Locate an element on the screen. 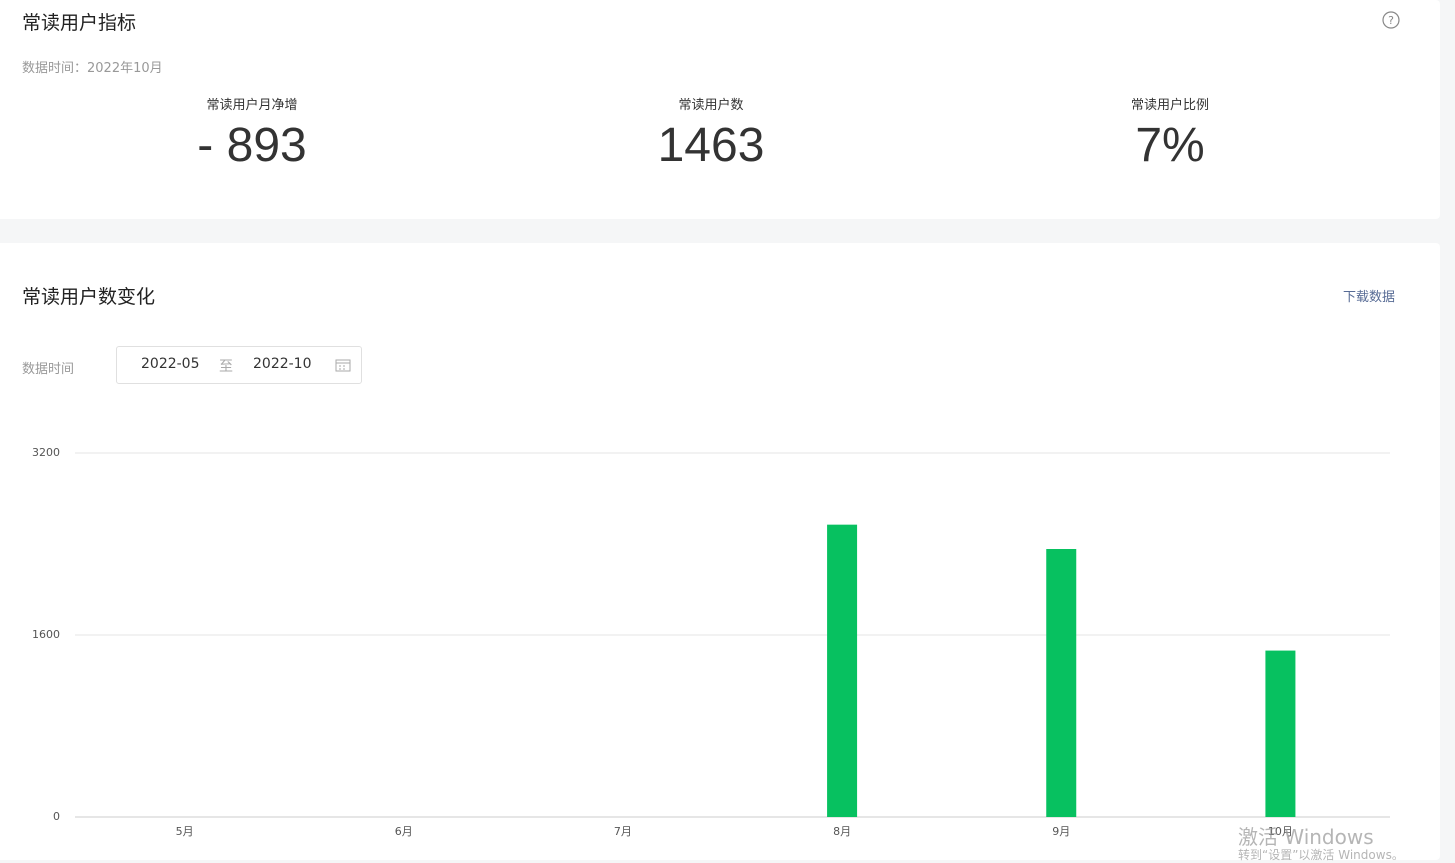 This screenshot has height=863, width=1455. metric-label: 常读用户数 is located at coordinates (711, 105).